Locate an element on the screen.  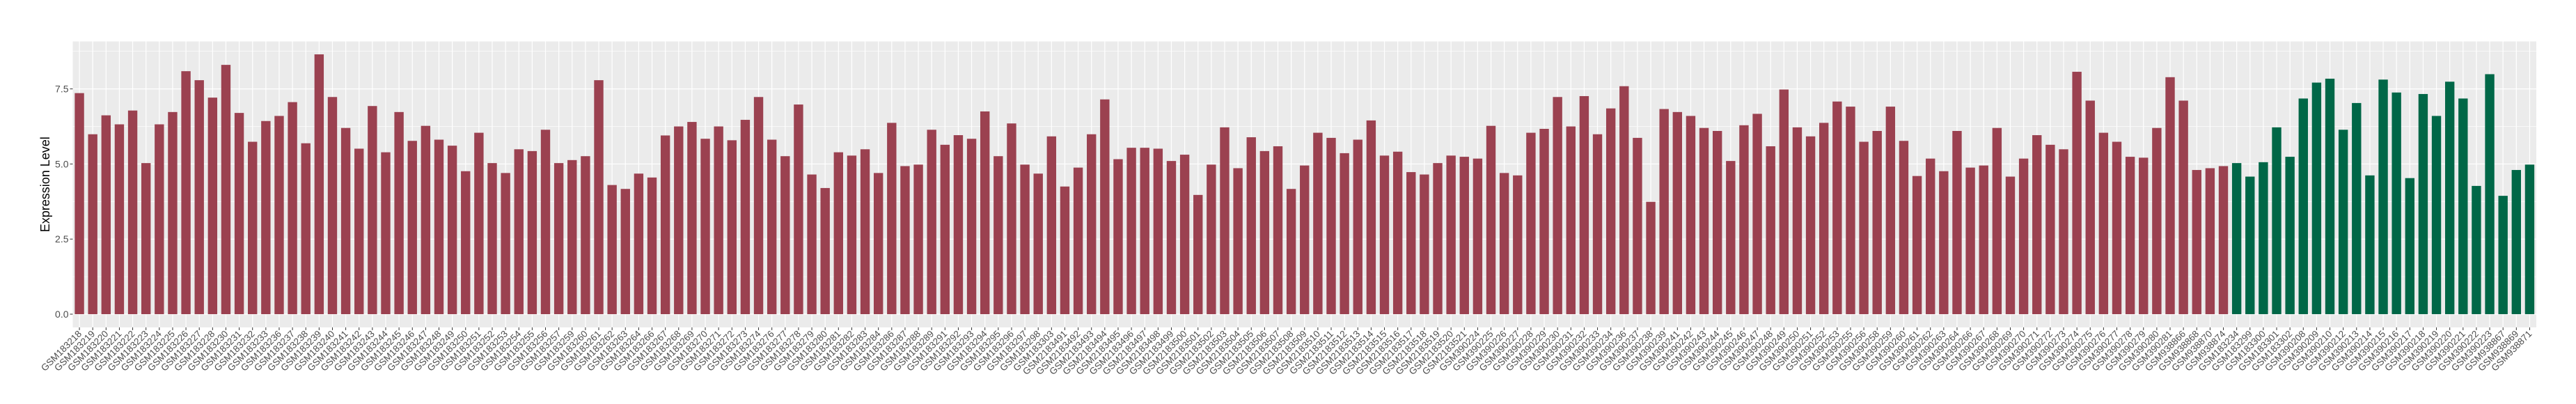
bar-GSM183245 is located at coordinates (399, 213).